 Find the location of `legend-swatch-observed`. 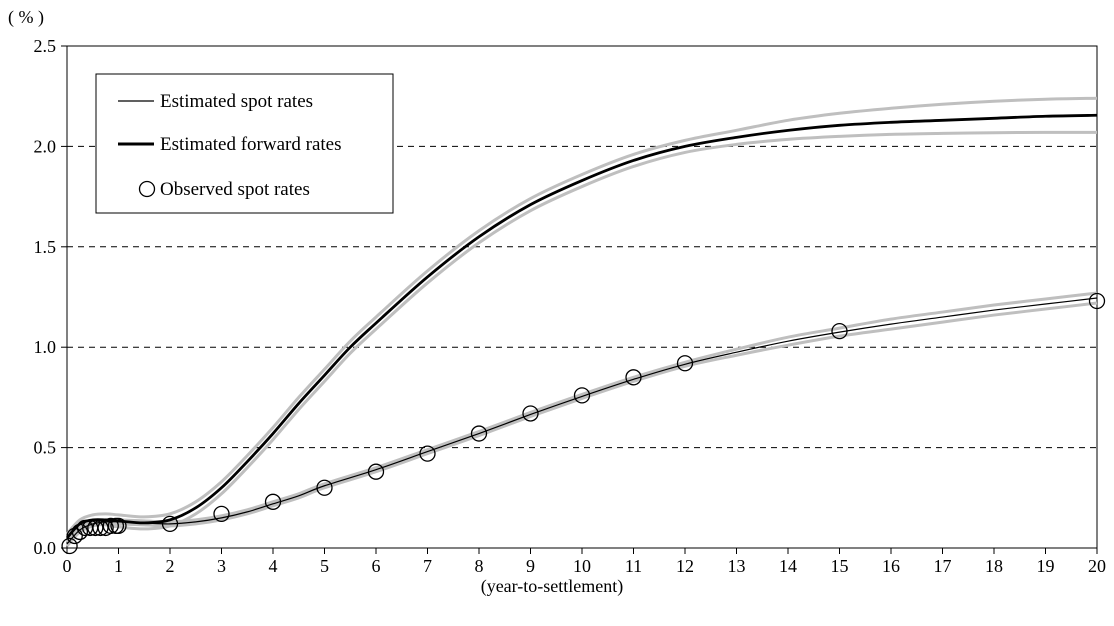

legend-swatch-observed is located at coordinates (147, 189).